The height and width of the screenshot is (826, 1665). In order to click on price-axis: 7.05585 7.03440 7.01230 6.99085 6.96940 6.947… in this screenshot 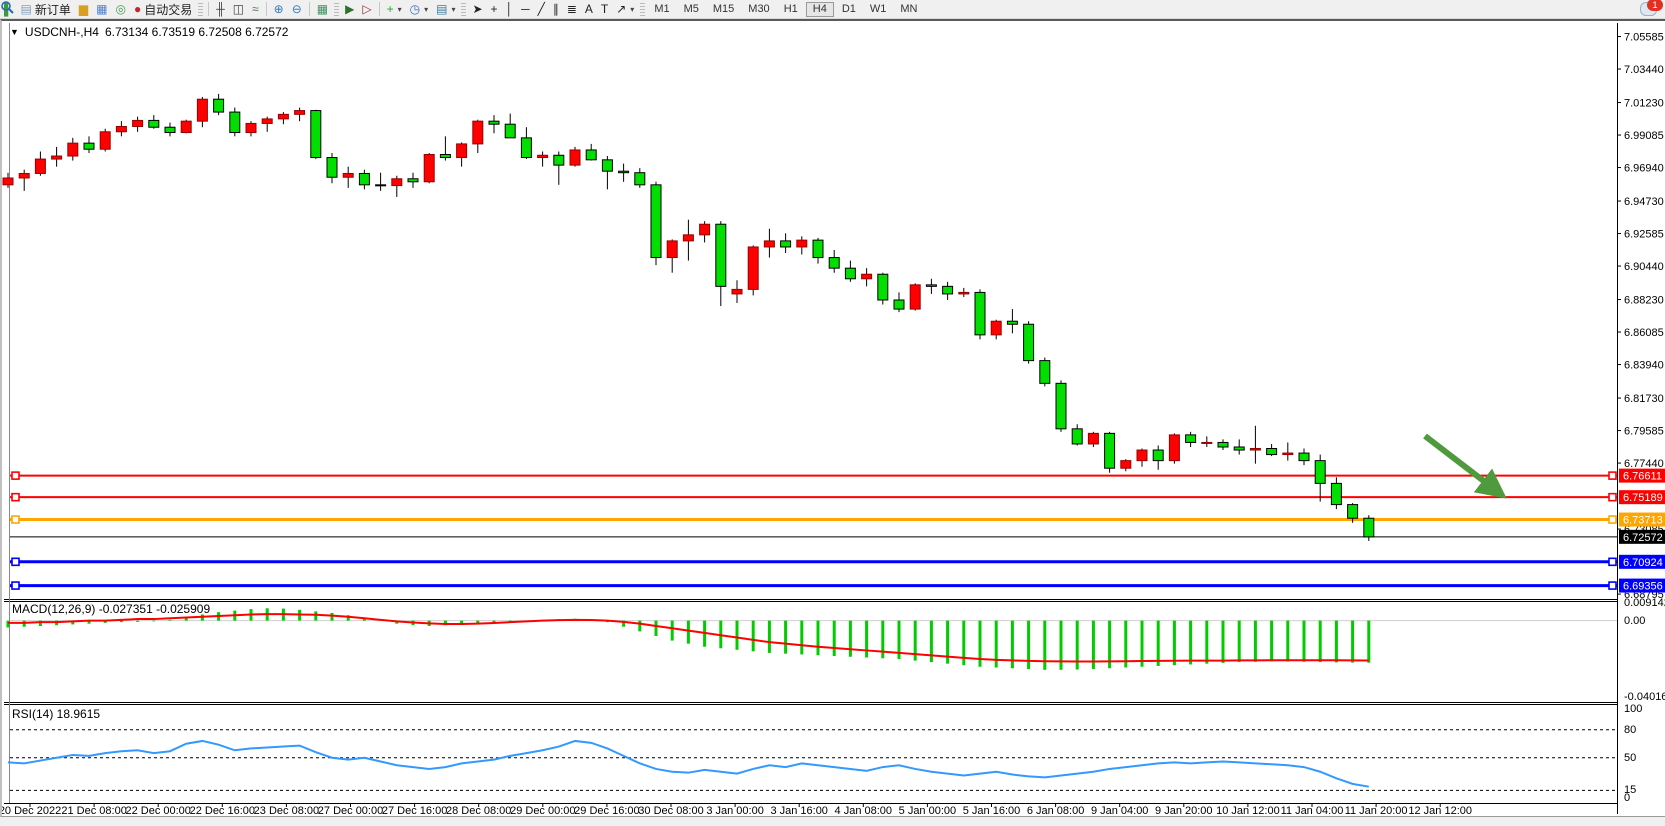, I will do `click(1641, 316)`.